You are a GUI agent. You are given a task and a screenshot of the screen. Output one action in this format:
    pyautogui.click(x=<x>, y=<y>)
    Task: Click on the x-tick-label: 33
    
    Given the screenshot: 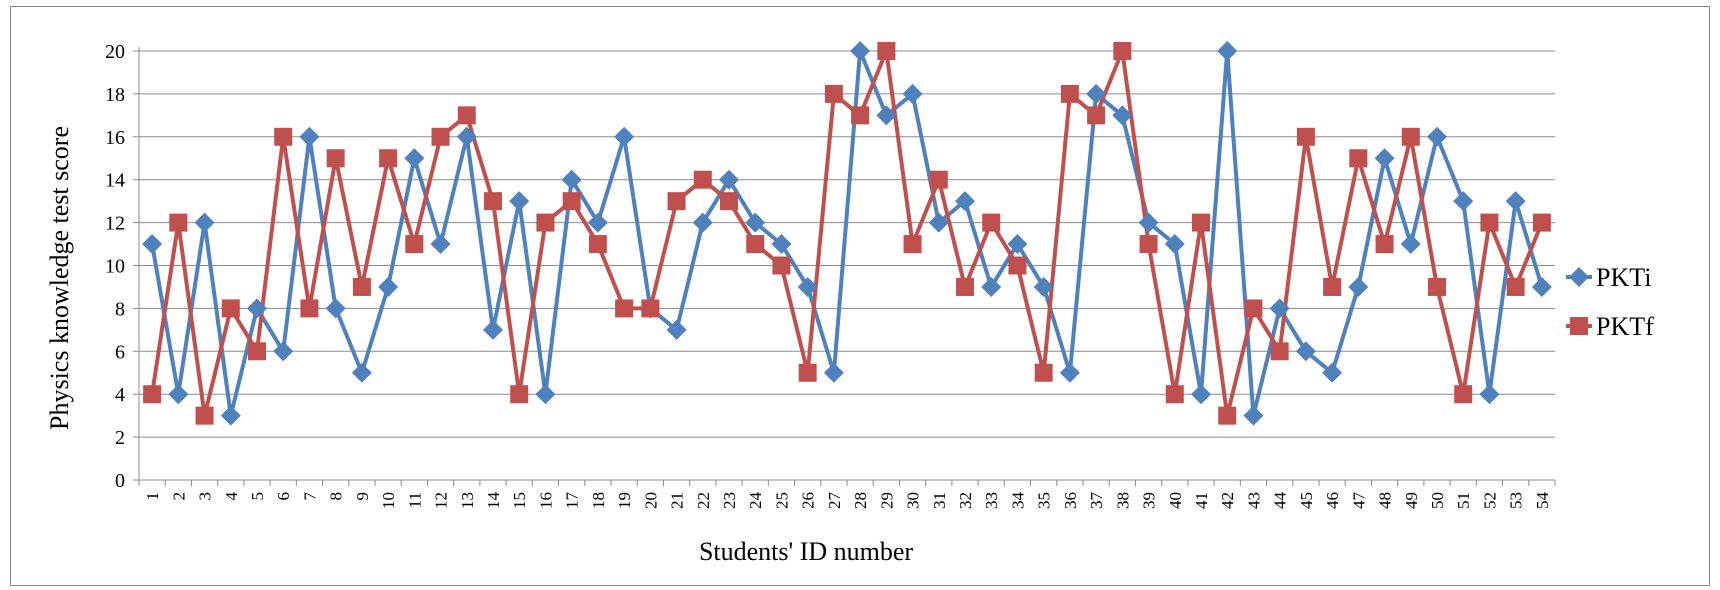 What is the action you would take?
    pyautogui.click(x=991, y=500)
    